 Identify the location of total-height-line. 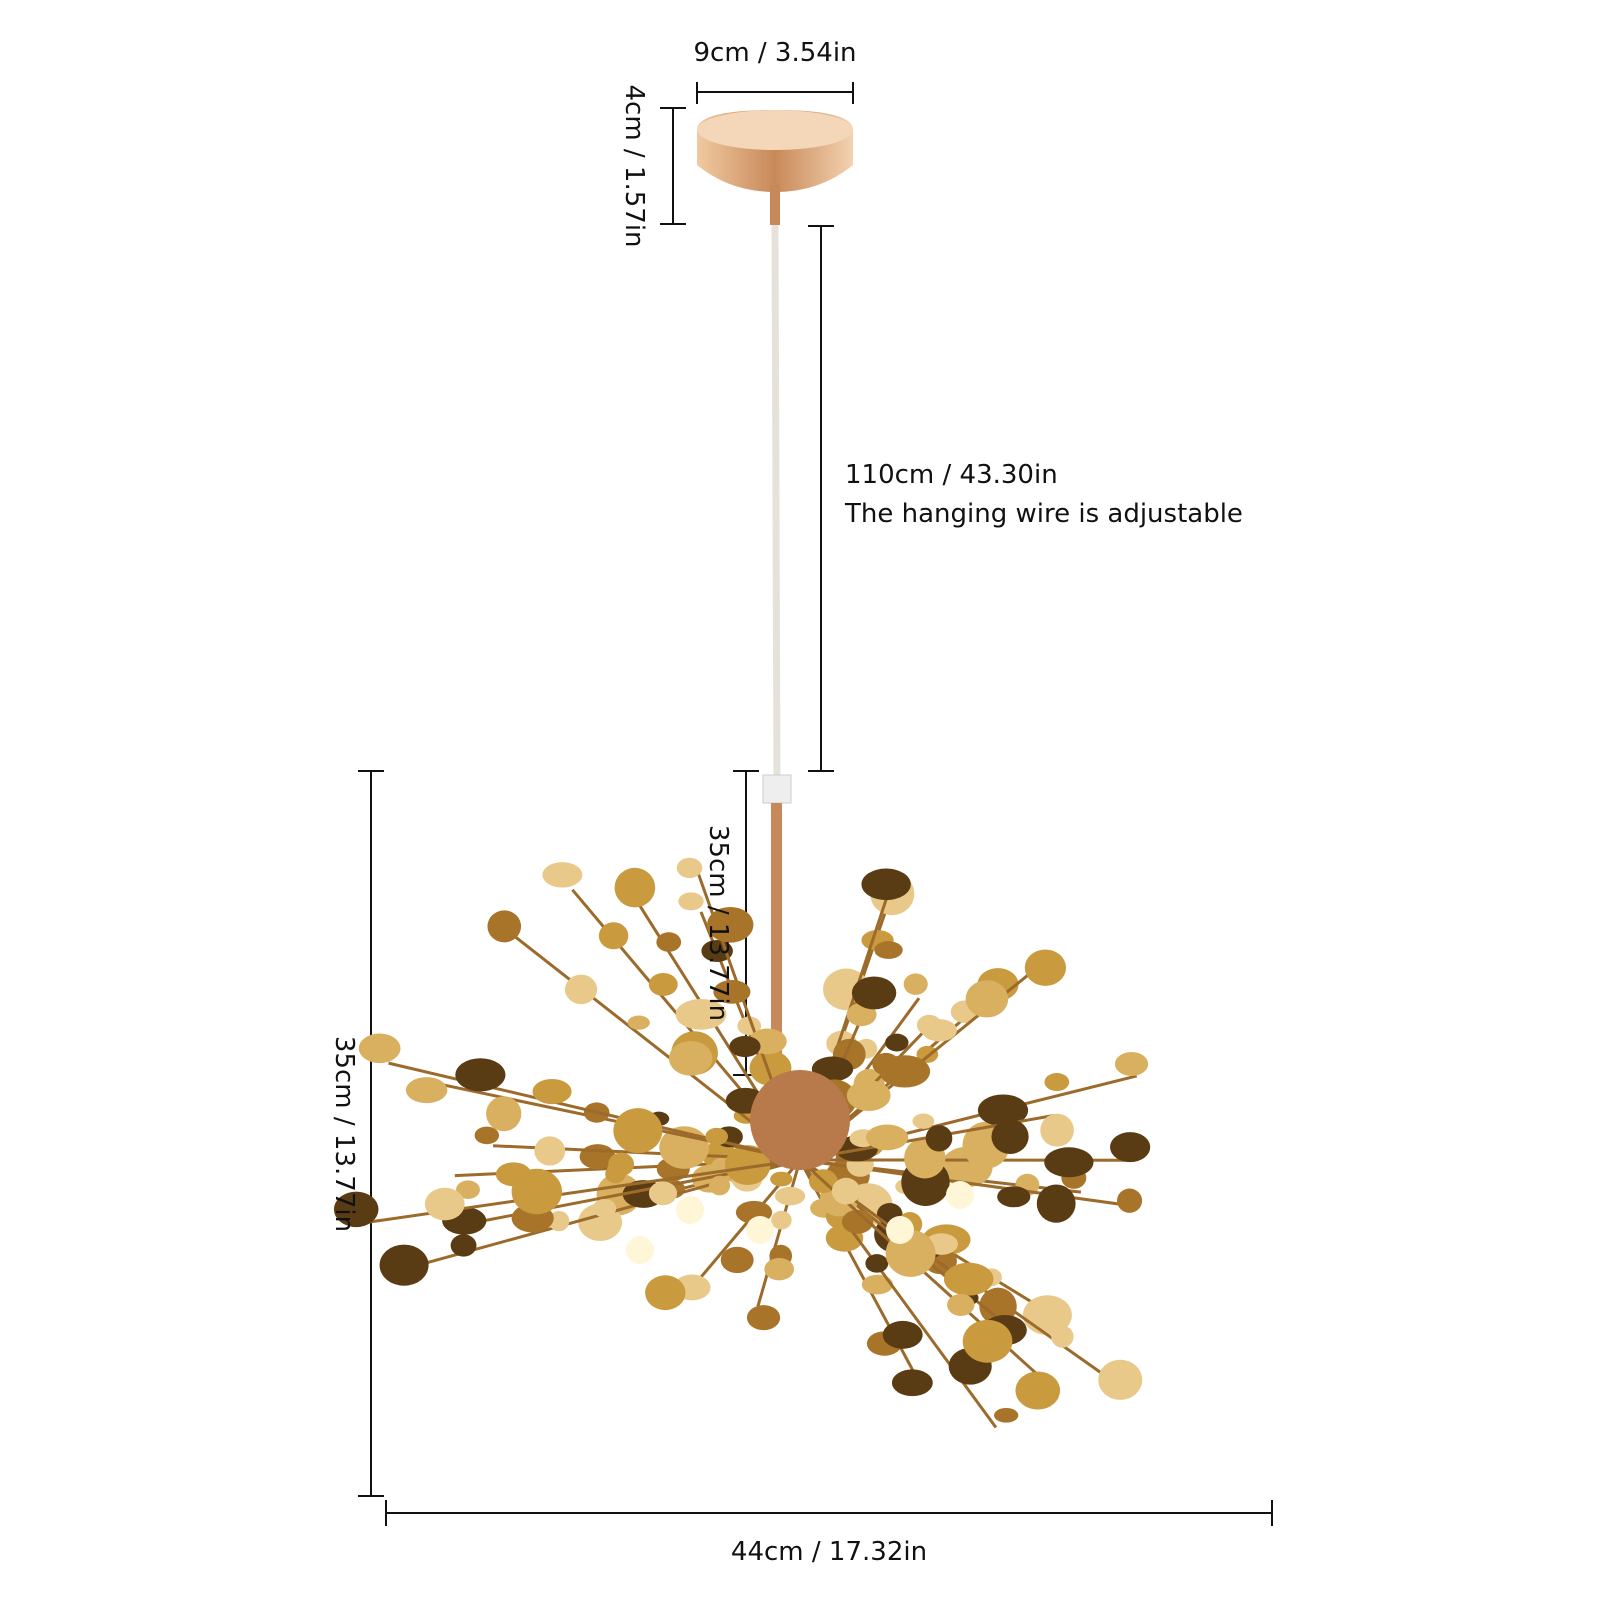
(371, 1133).